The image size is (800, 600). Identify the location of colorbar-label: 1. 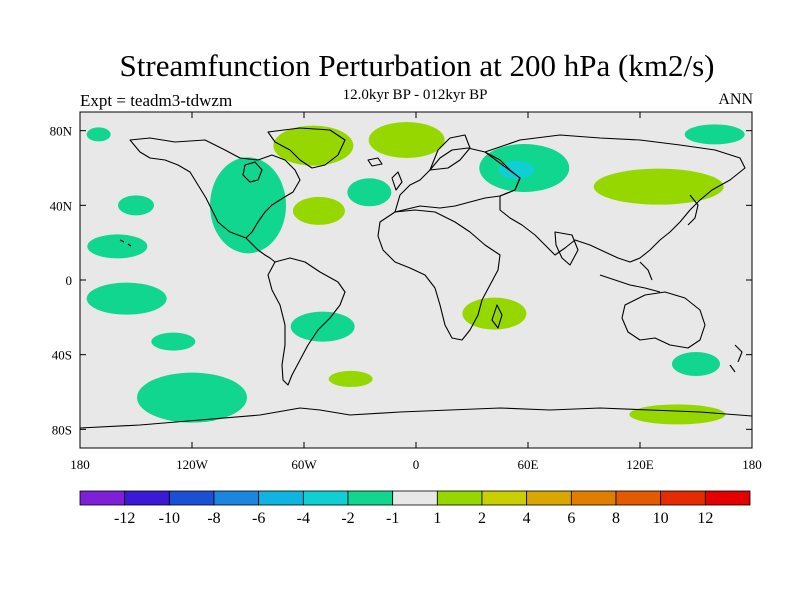
(437, 518).